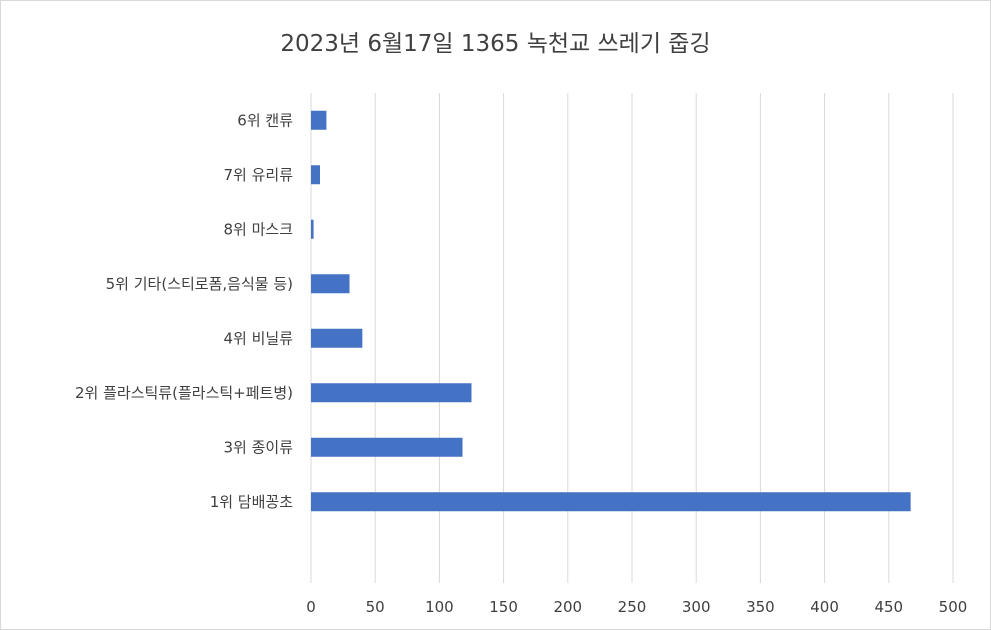 The height and width of the screenshot is (630, 991). I want to click on category-label-4: 5위 기타(스티로폼,음식물 등), so click(199, 284).